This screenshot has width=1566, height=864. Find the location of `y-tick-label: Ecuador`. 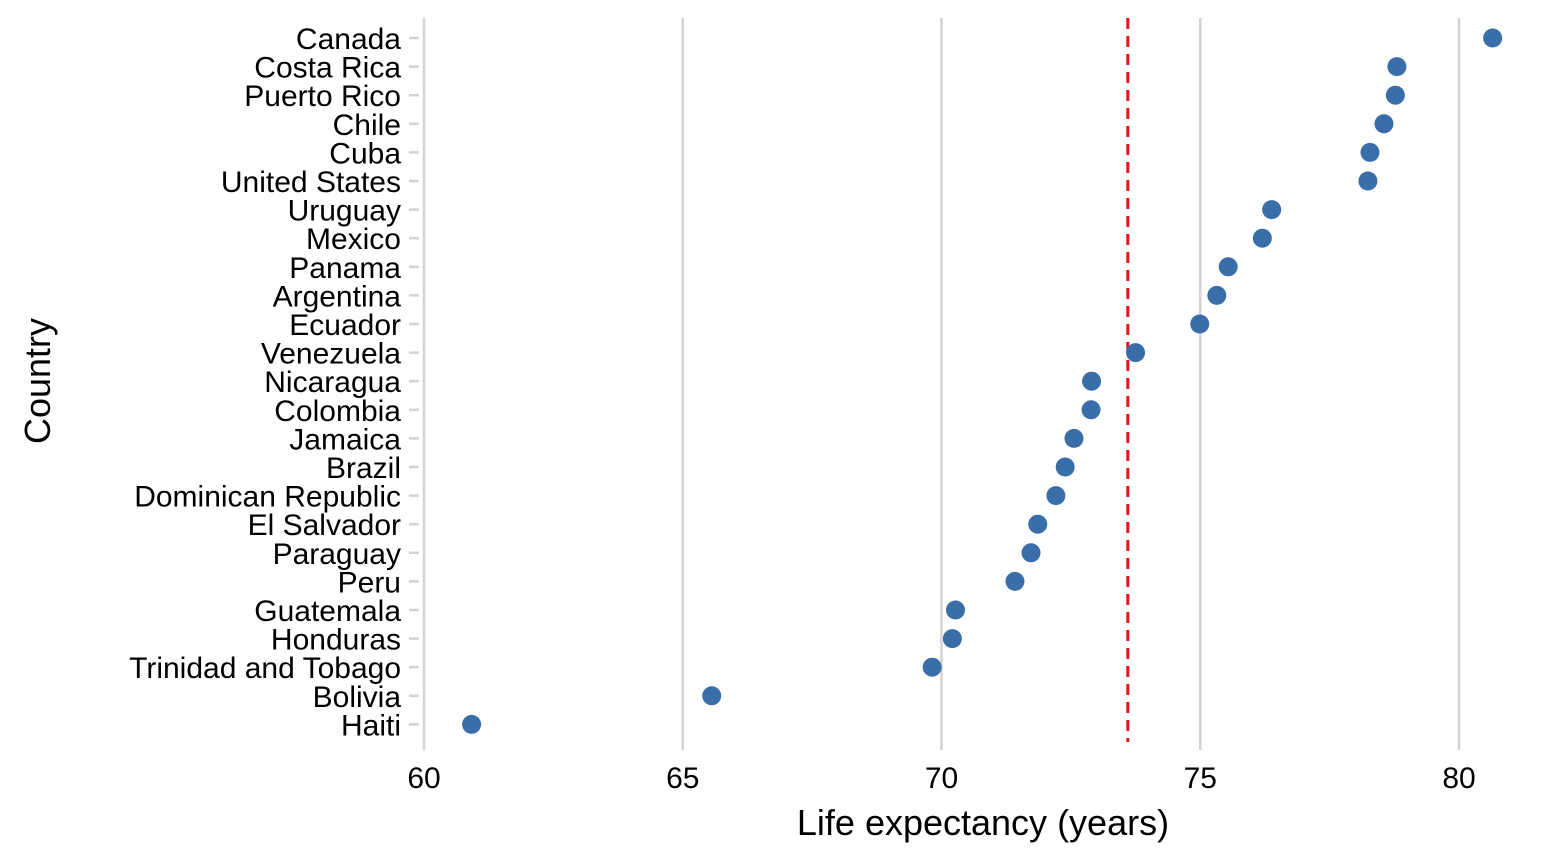

y-tick-label: Ecuador is located at coordinates (345, 325).